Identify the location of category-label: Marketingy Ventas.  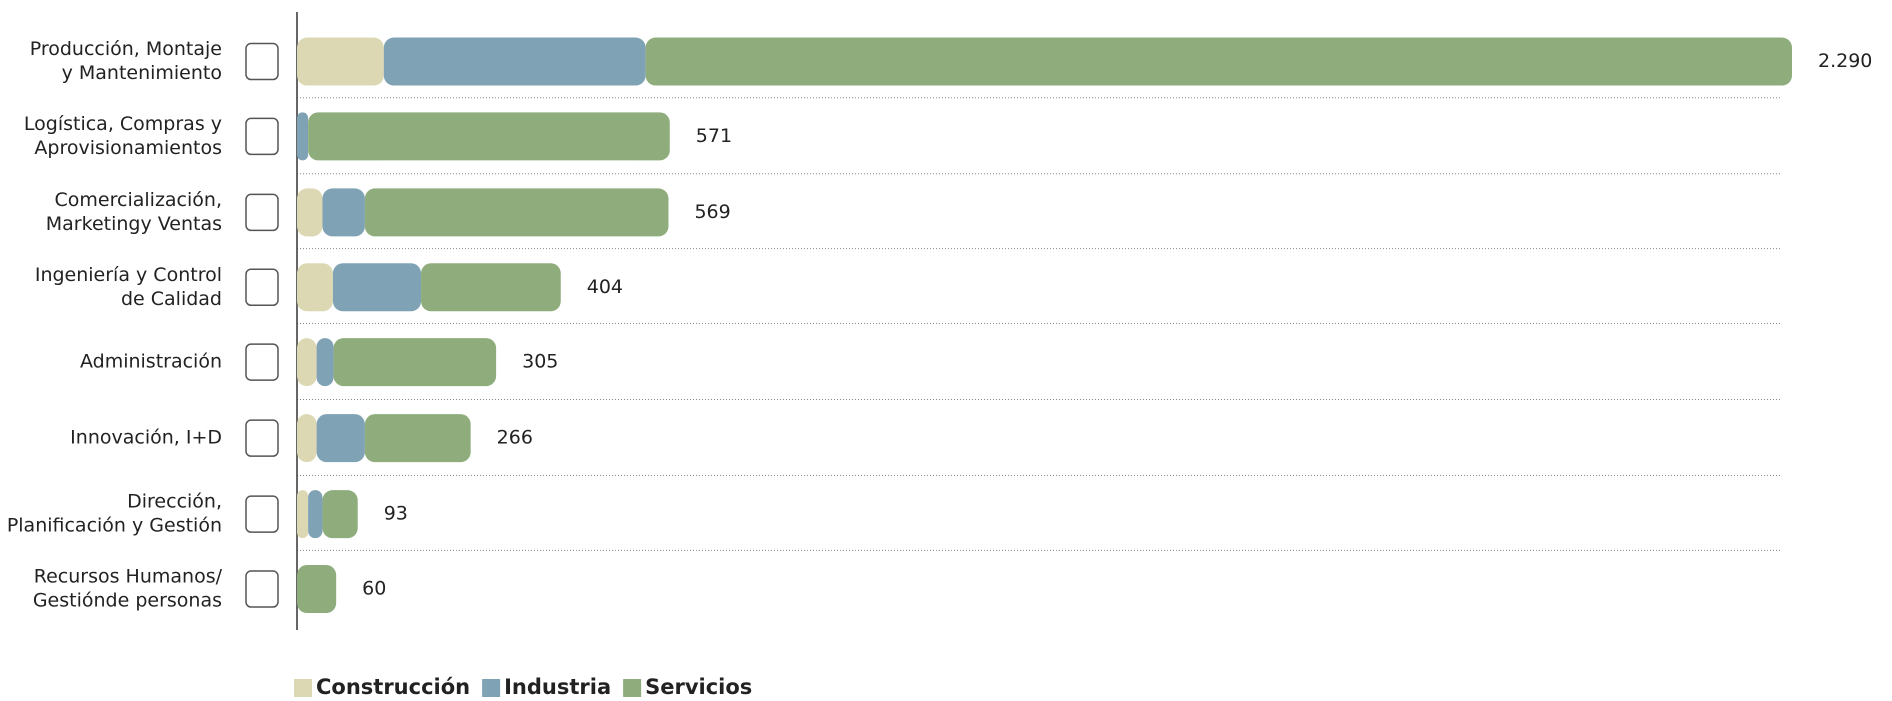
(134, 224).